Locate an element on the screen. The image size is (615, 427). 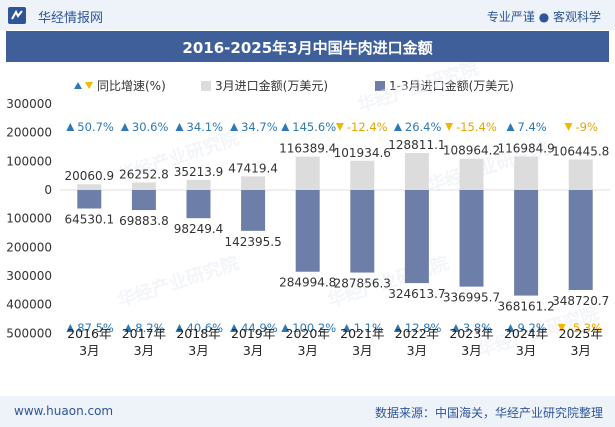
growth-label: 12.8% is located at coordinates (423, 328).